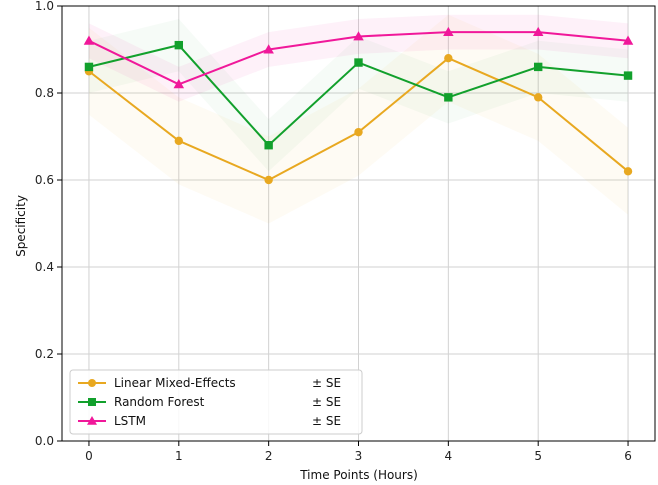  What do you see at coordinates (326, 402) in the screenshot?
I see `legend-se-label-1: ± SE` at bounding box center [326, 402].